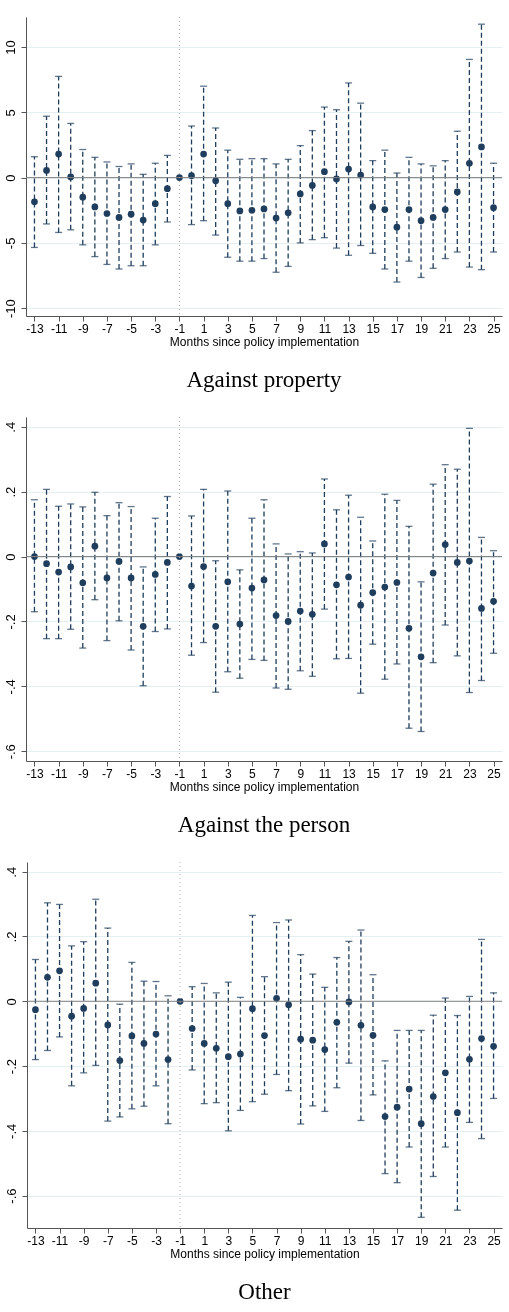  I want to click on x-tick-label: -13, so click(35, 328).